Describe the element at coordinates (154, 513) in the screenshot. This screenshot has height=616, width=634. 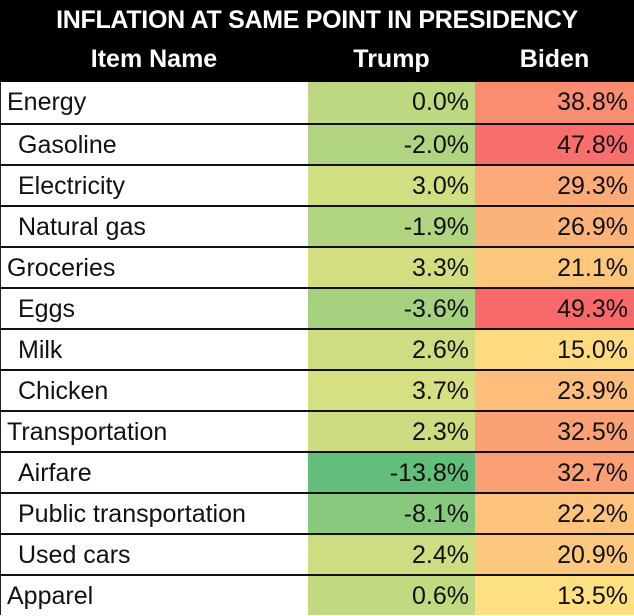
I see `item-name-cell: Public transportation` at that location.